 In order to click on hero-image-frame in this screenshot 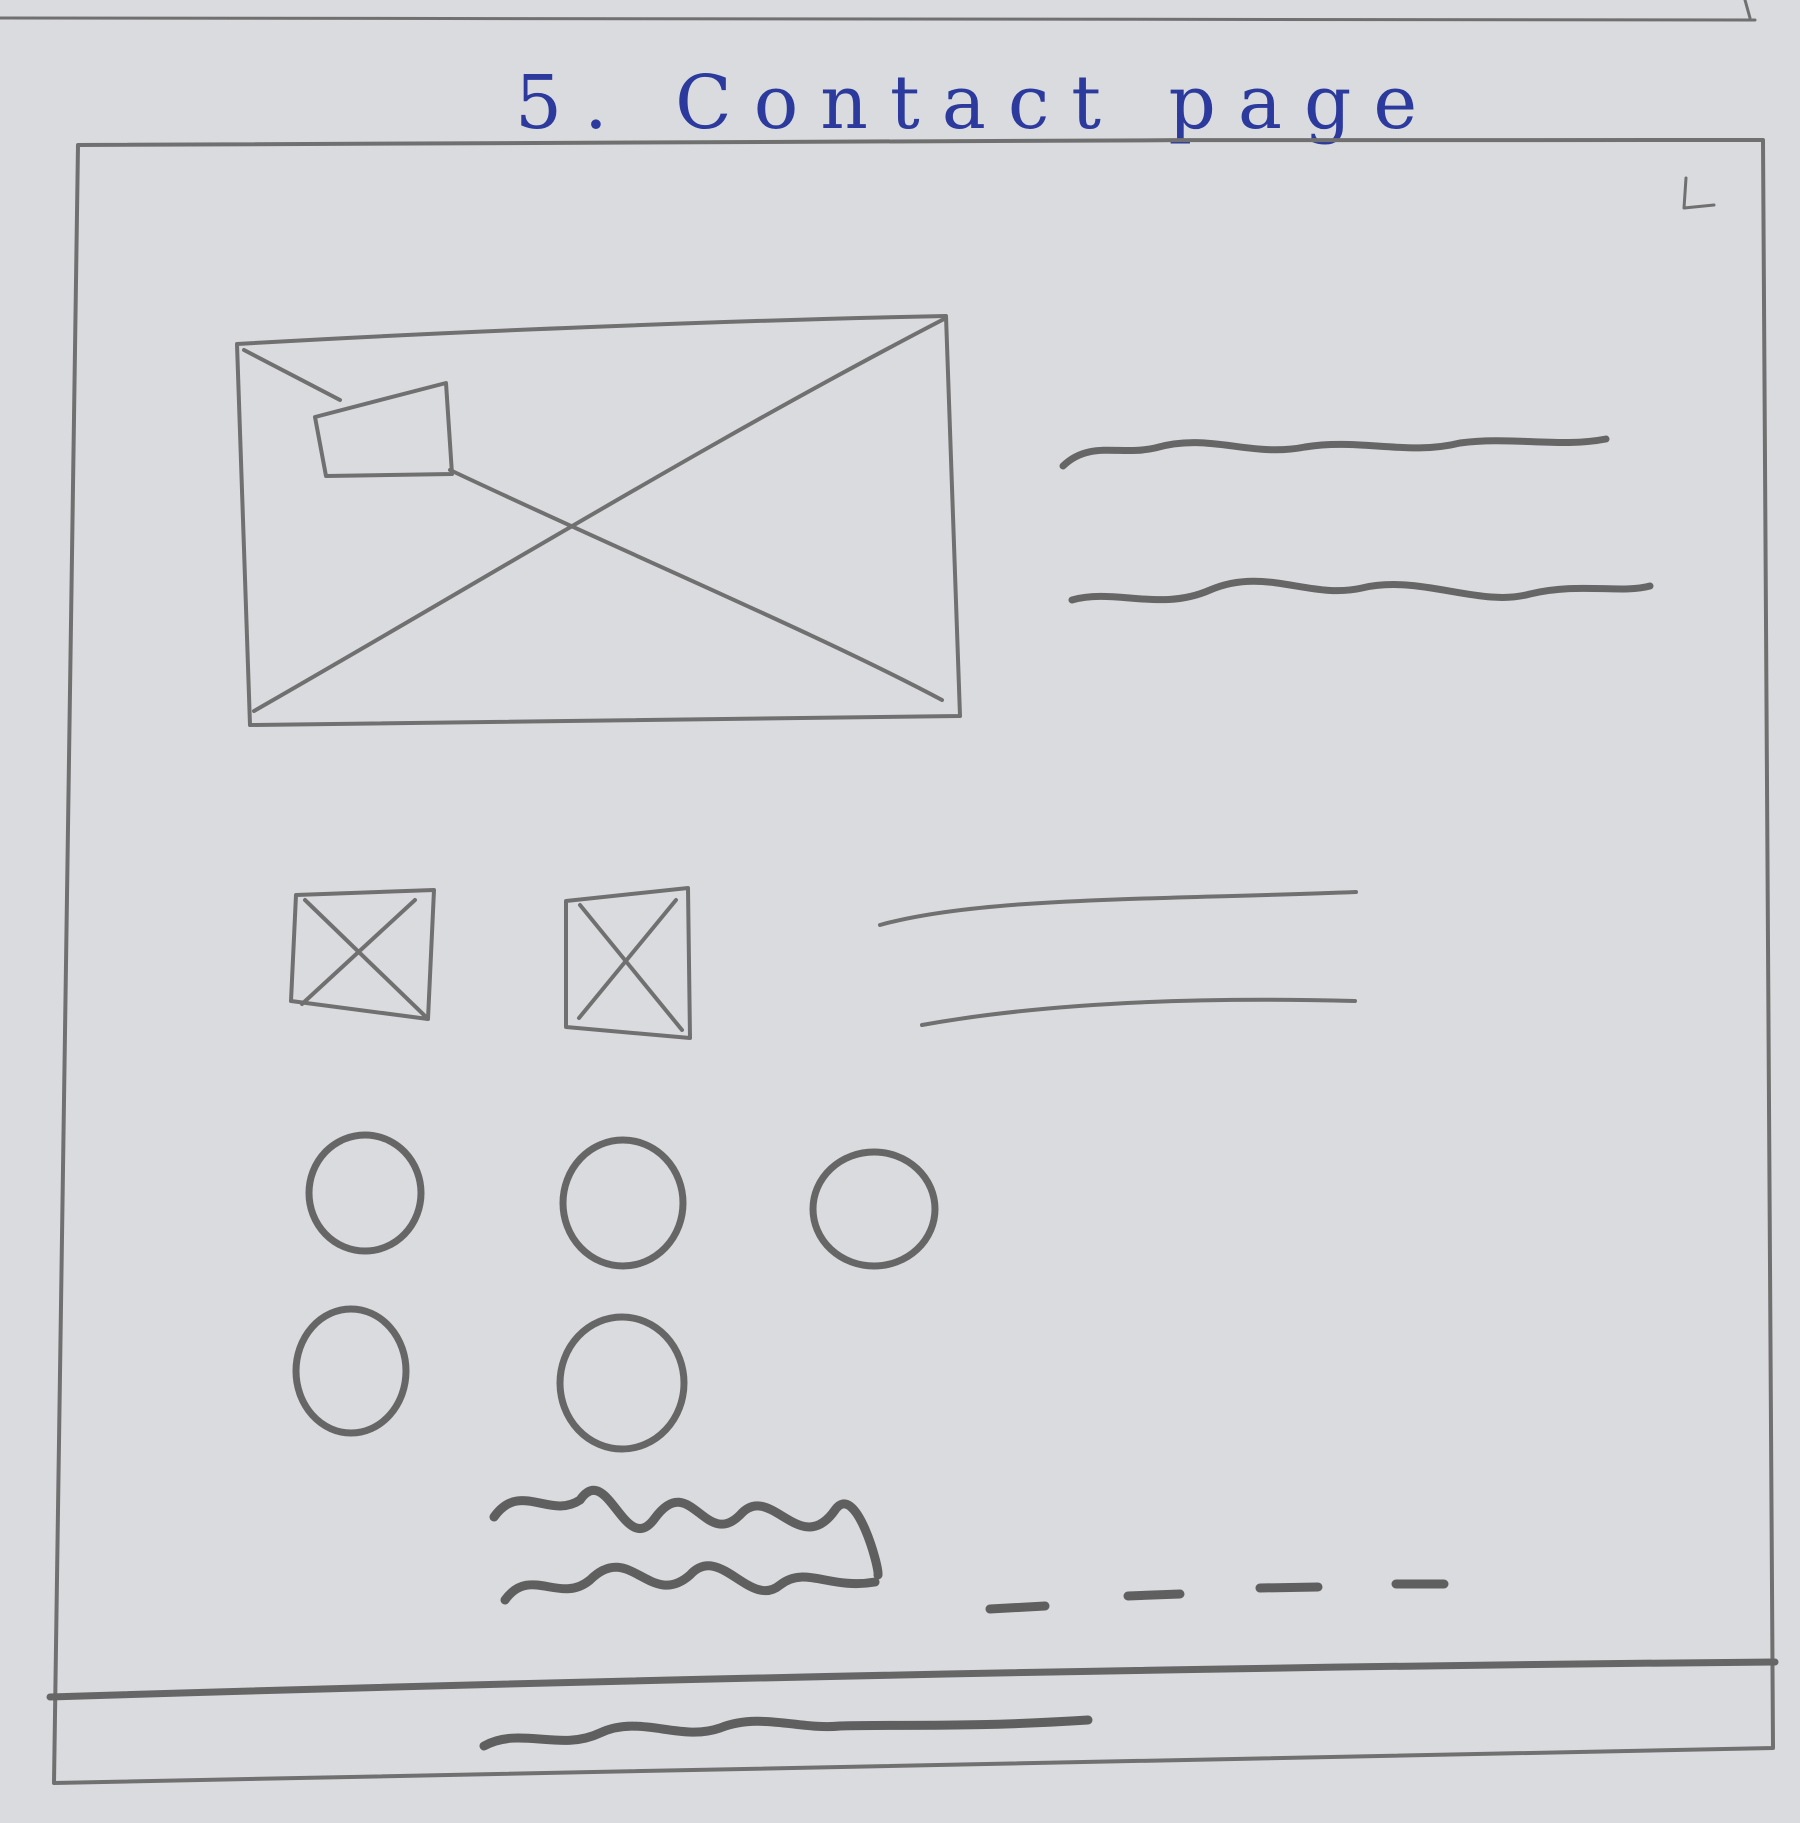, I will do `click(598, 520)`.